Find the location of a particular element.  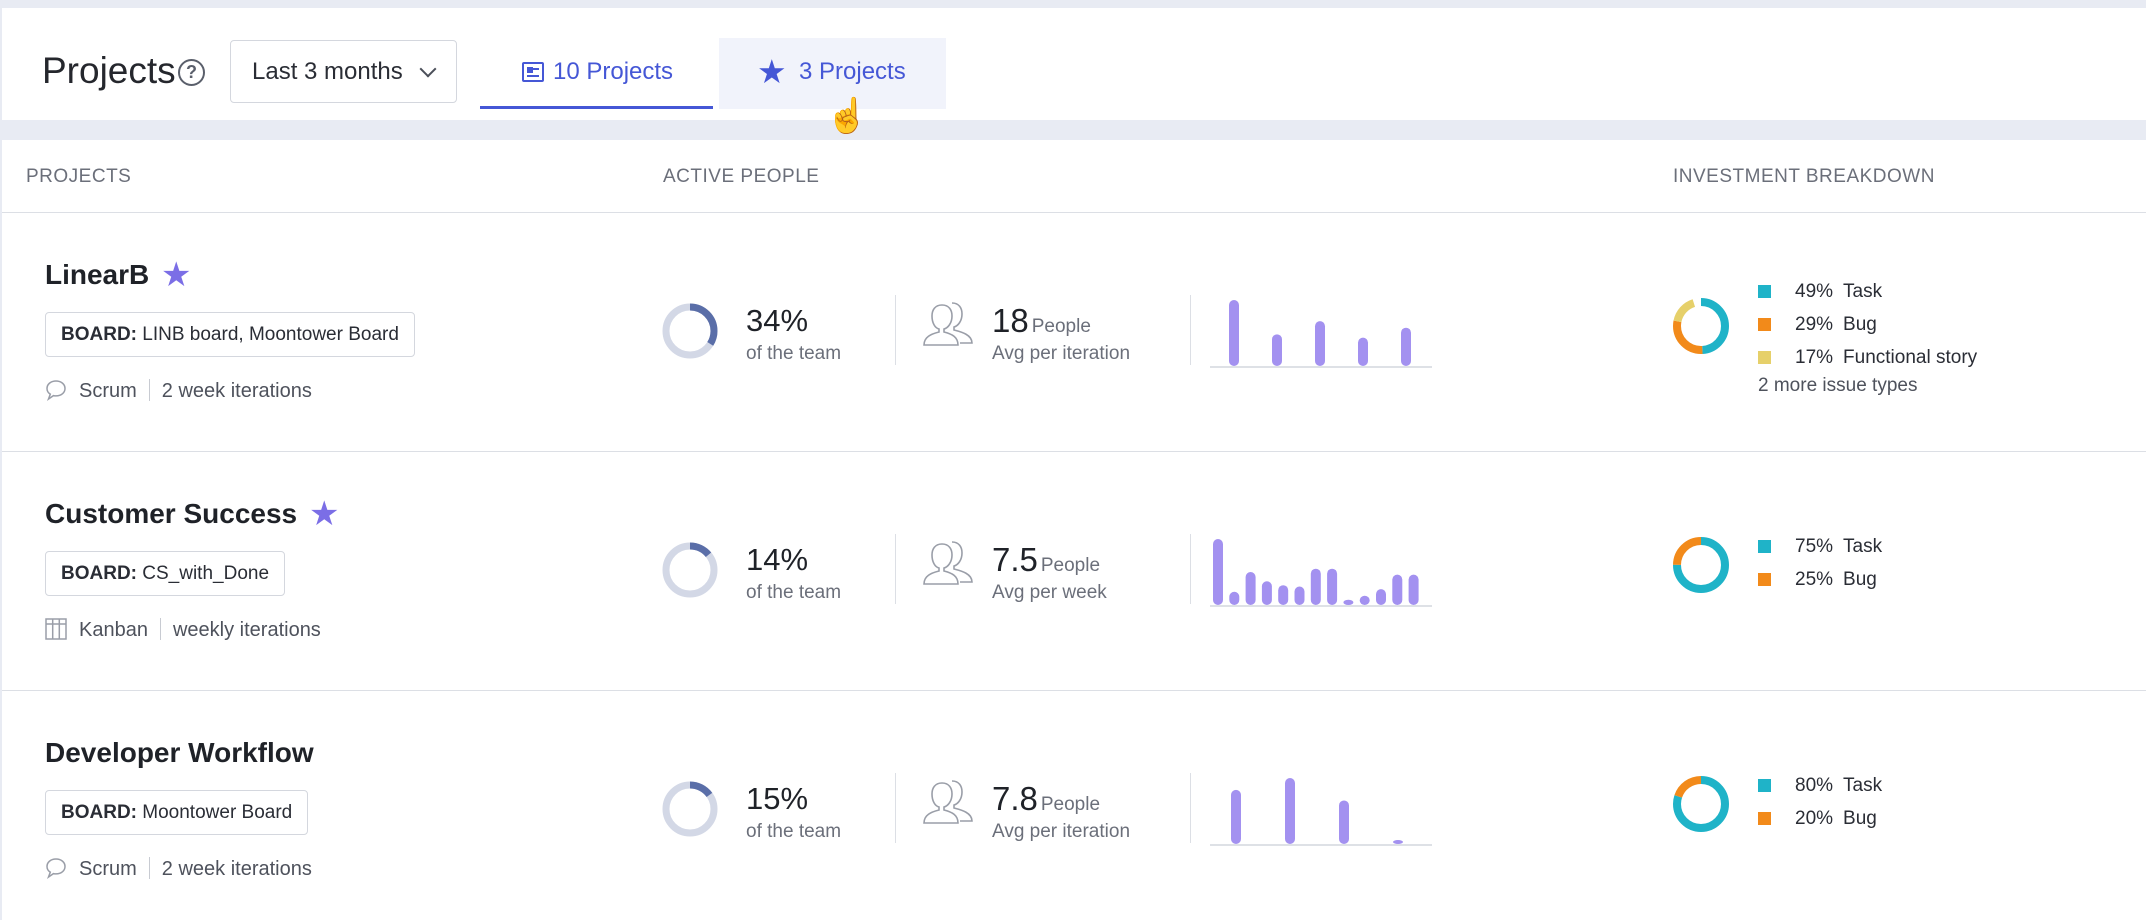

project-name: Customer Success is located at coordinates (171, 513).